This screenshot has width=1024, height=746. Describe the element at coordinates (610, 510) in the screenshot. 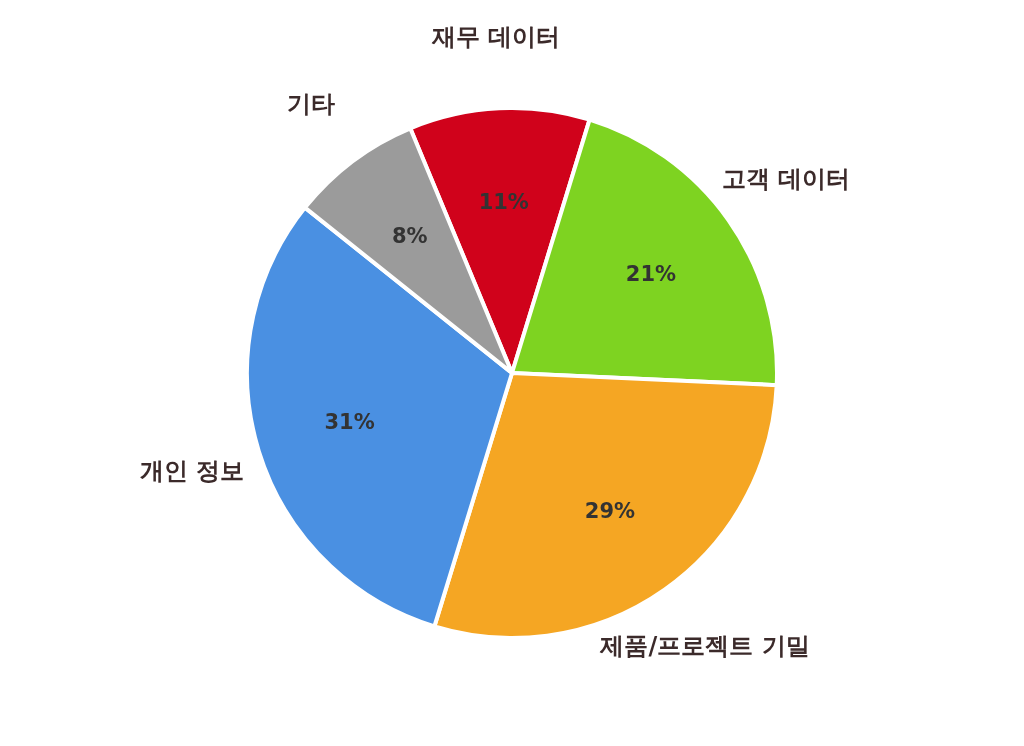

I see `data-label: 29%` at that location.